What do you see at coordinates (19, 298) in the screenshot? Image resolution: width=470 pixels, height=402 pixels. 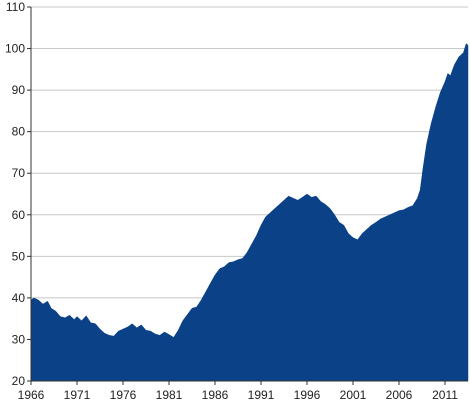 I see `y-tick-label: 40` at bounding box center [19, 298].